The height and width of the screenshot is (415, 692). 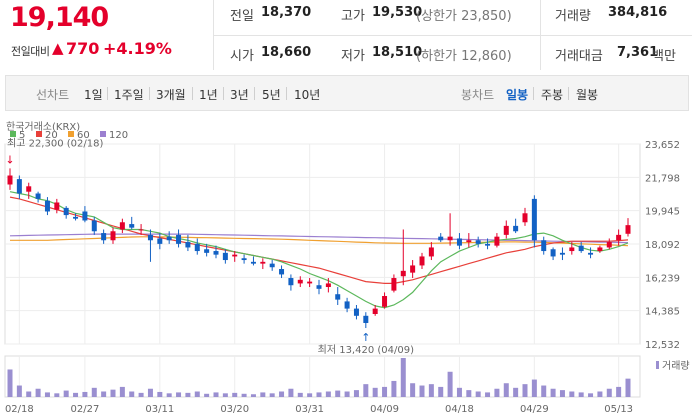 What do you see at coordinates (55, 143) in the screenshot?
I see `high-annotation: 최고 22,300 (02/18)` at bounding box center [55, 143].